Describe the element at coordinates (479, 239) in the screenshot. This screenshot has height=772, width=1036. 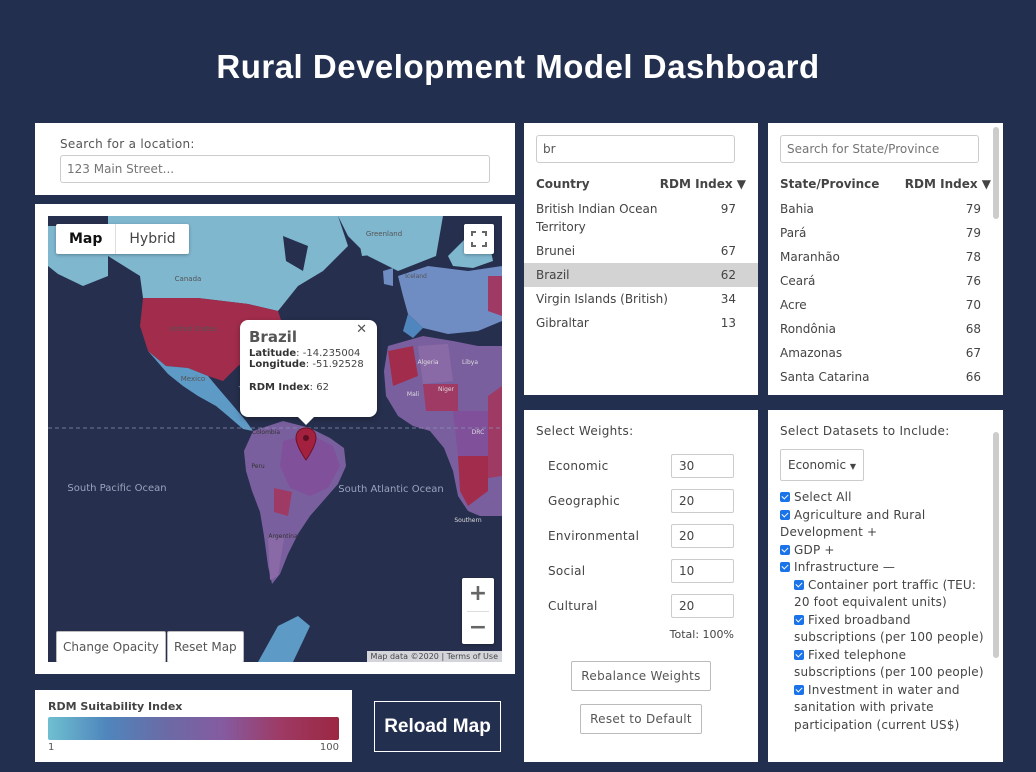
I see `fullscreen-button` at that location.